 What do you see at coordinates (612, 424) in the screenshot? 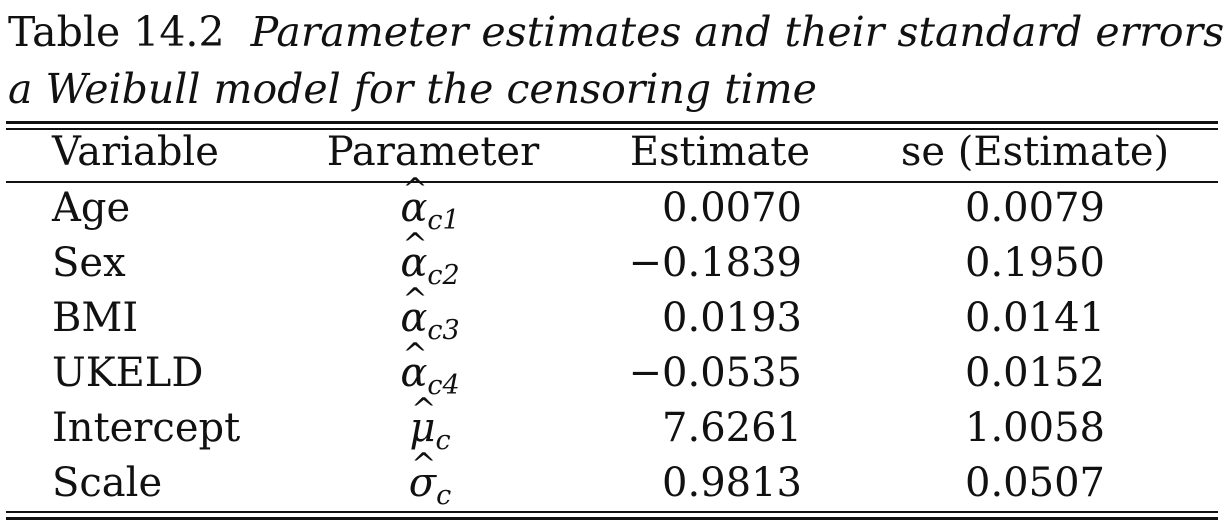
I see `table-row: Intercept ^ μc 7.6261 1.0058` at bounding box center [612, 424].